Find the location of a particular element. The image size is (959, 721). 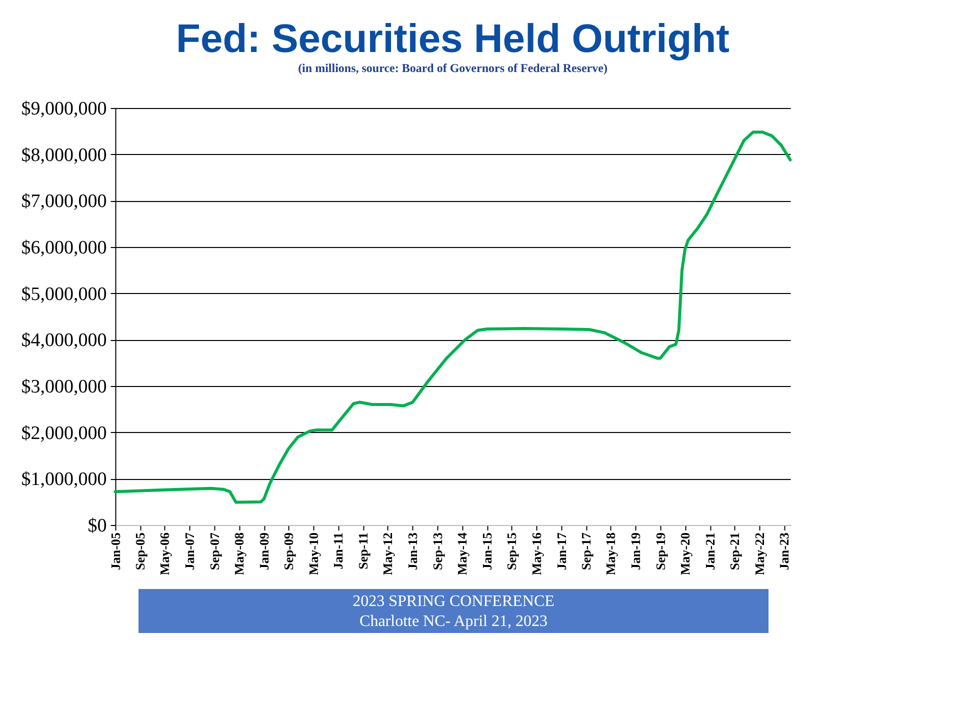

x-tick-label: Sep-21 is located at coordinates (734, 551).